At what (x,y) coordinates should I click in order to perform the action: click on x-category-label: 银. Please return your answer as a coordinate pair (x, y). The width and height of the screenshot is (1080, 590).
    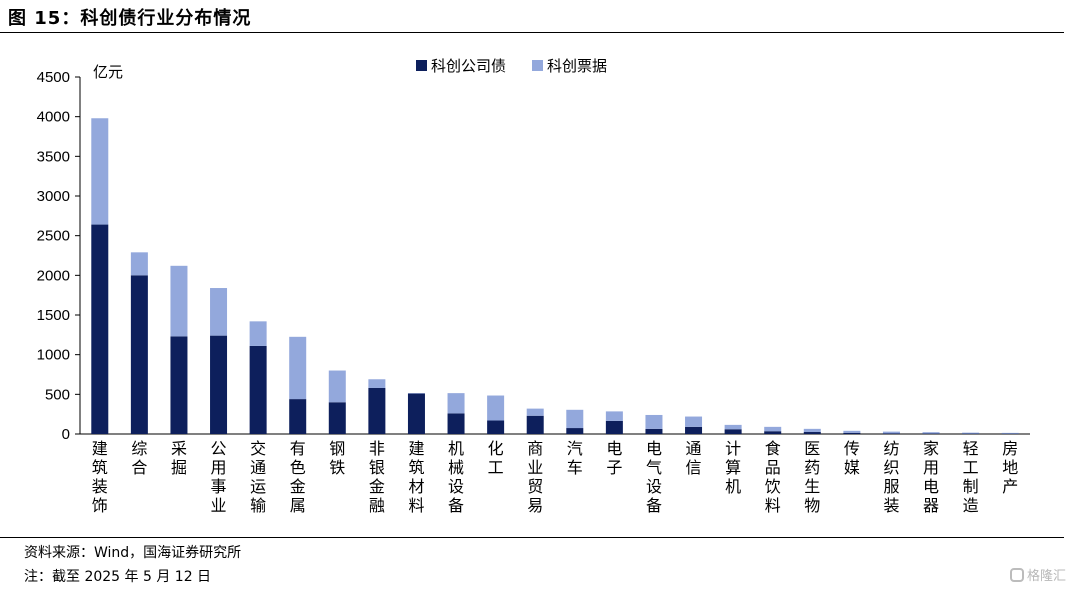
    Looking at the image, I should click on (377, 467).